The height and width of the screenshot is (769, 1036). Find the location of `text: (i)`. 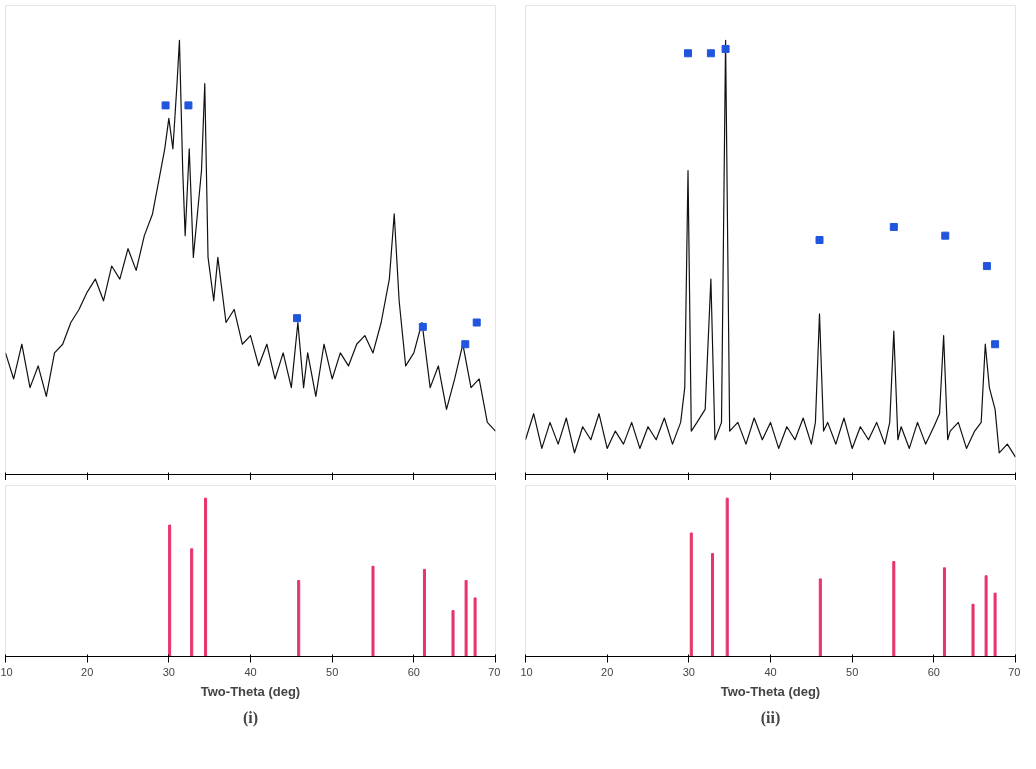

text: (i) is located at coordinates (250, 717).